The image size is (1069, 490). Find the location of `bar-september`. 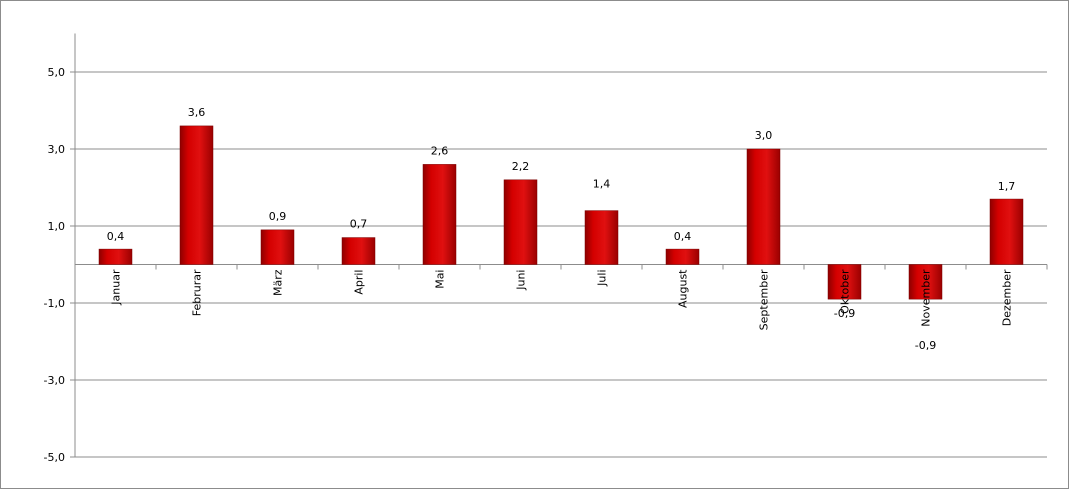

bar-september is located at coordinates (763, 206).